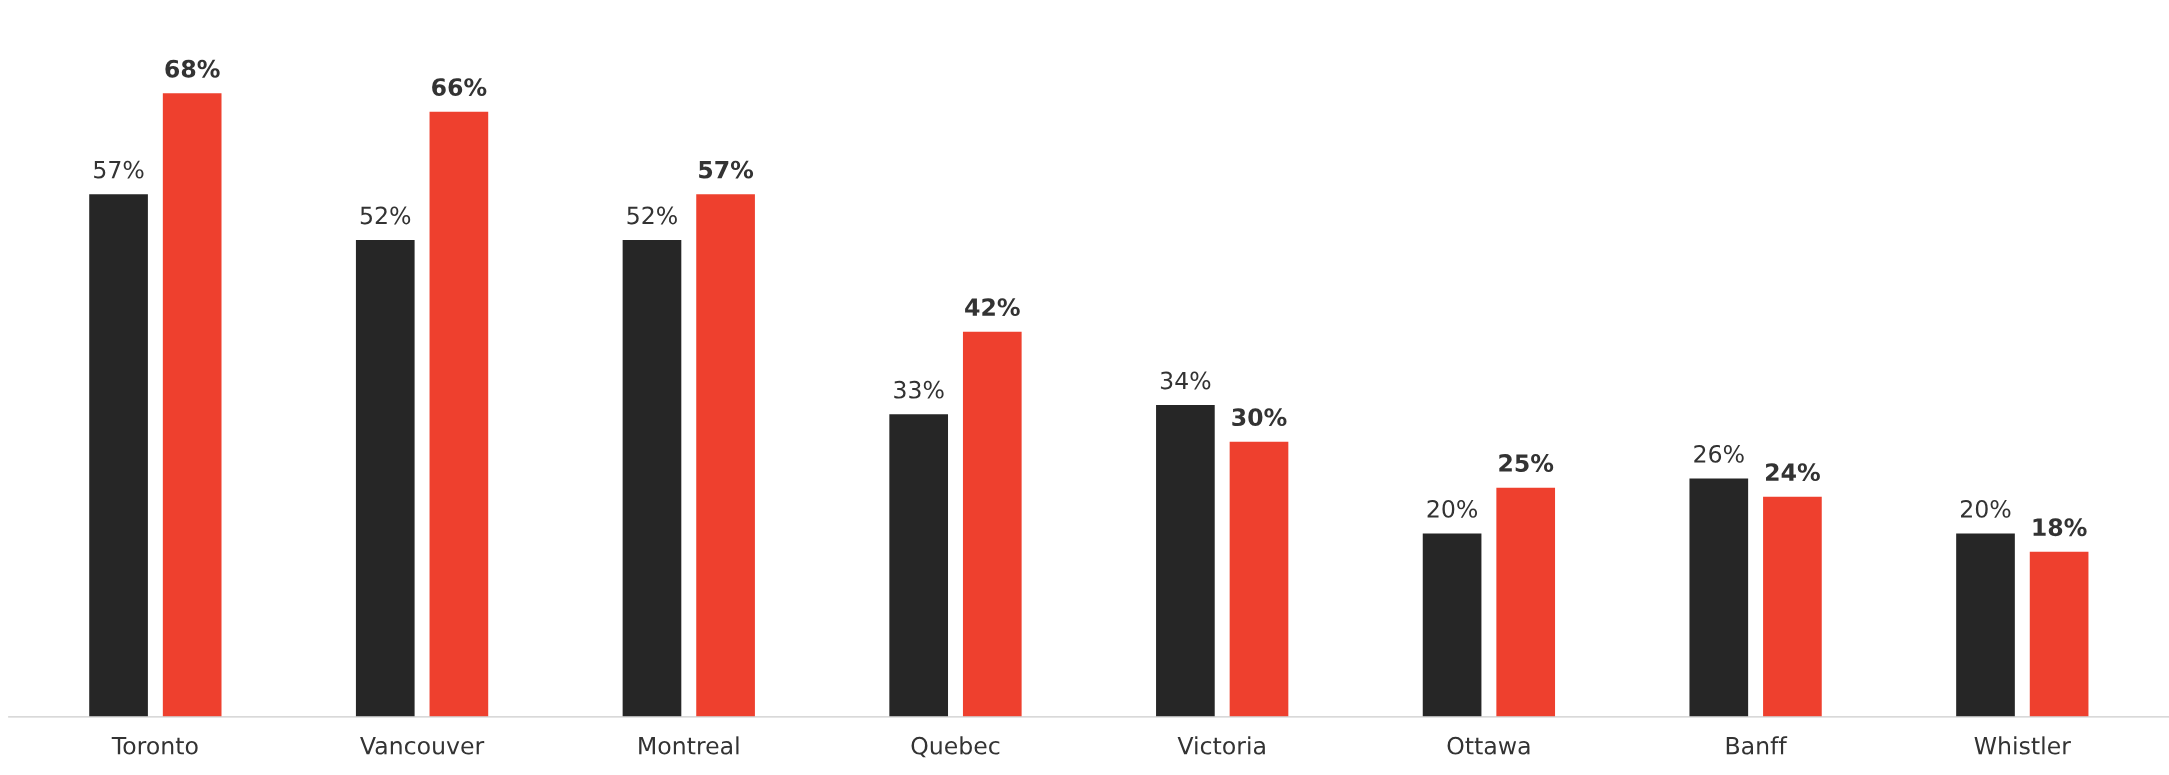 The image size is (2169, 775). Describe the element at coordinates (992, 307) in the screenshot. I see `data-label: 42%` at that location.